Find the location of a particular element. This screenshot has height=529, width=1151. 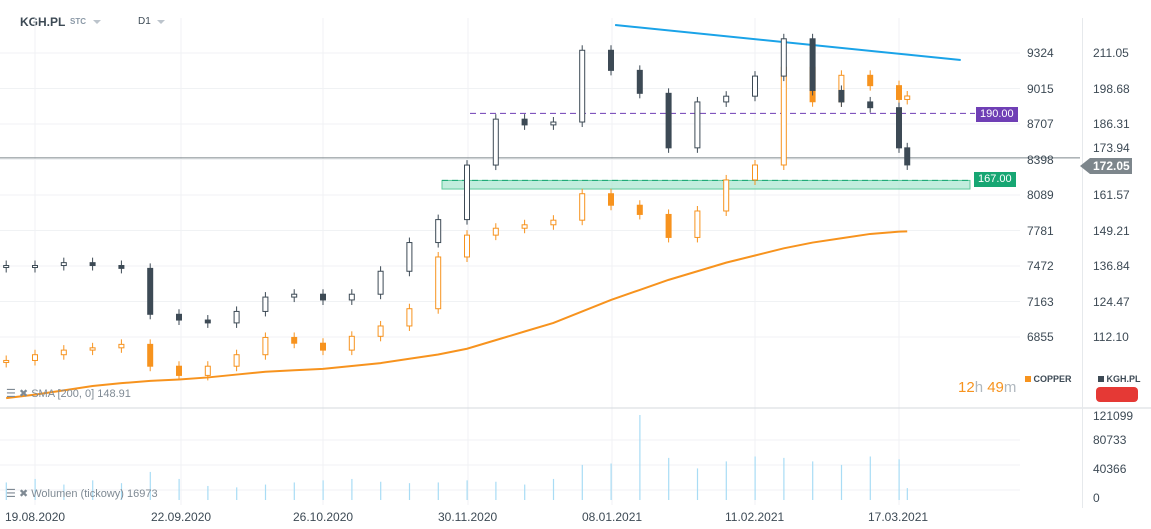

legend-copper: COPPER is located at coordinates (1048, 379).